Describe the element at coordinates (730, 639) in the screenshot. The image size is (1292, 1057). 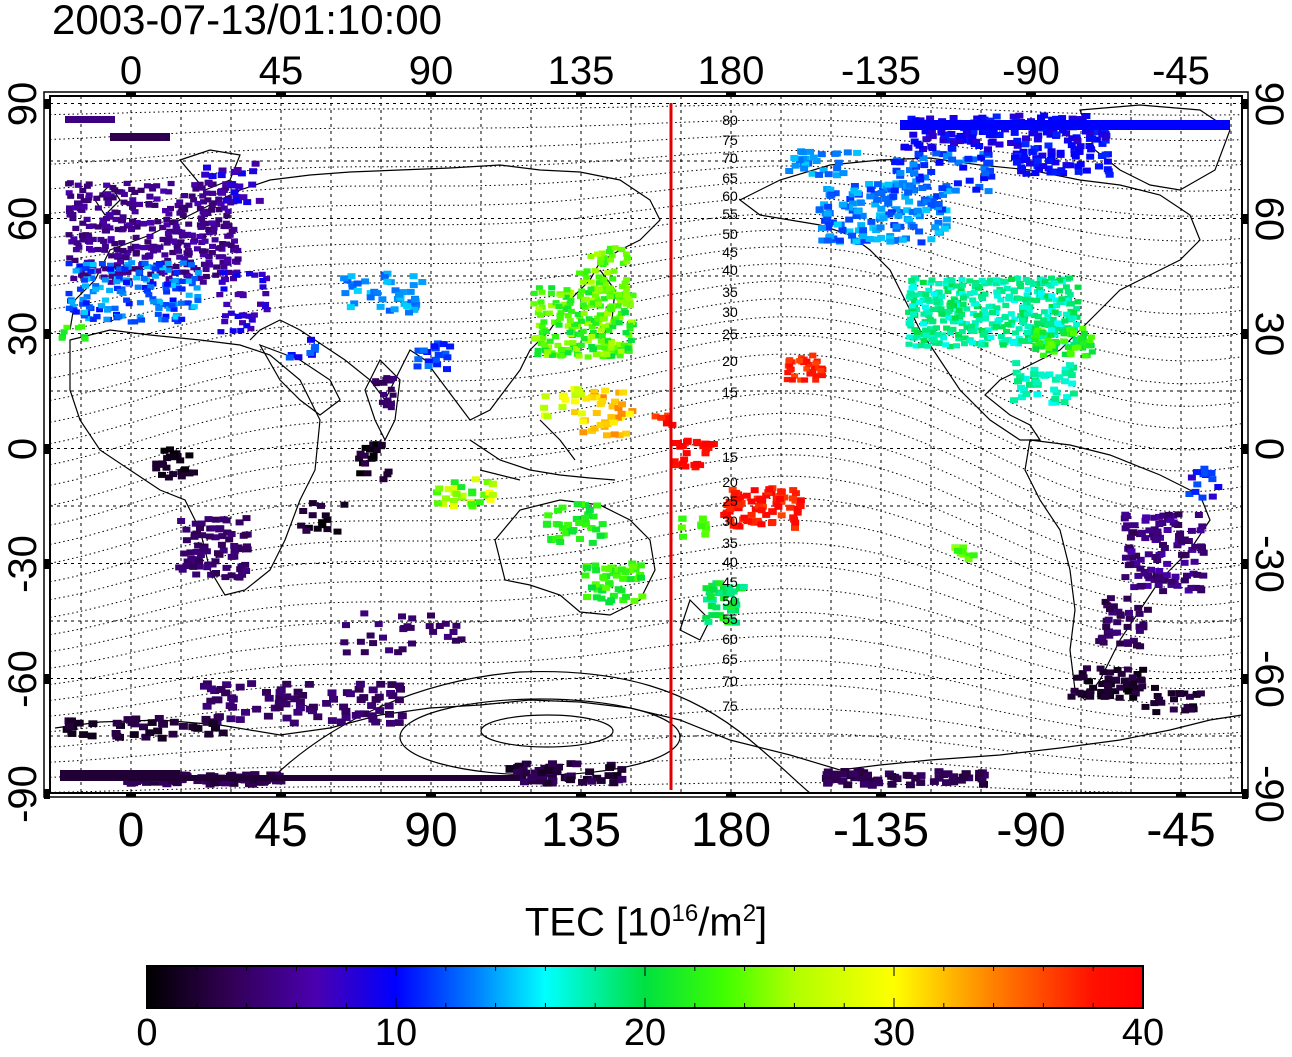
I see `mag-lat-label: 60` at that location.